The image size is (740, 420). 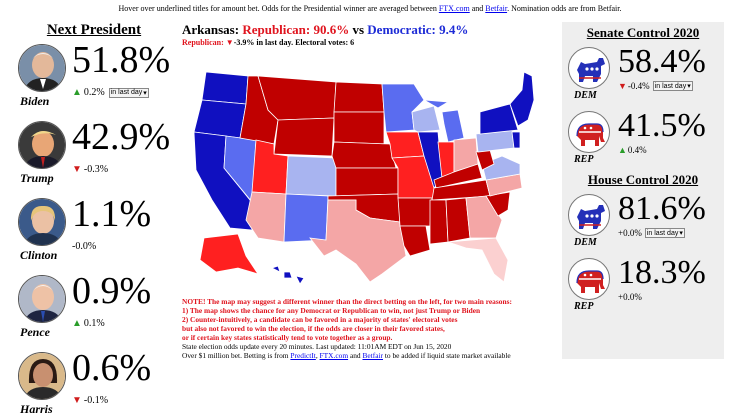 I want to click on state-new-mexico, so click(x=306, y=218).